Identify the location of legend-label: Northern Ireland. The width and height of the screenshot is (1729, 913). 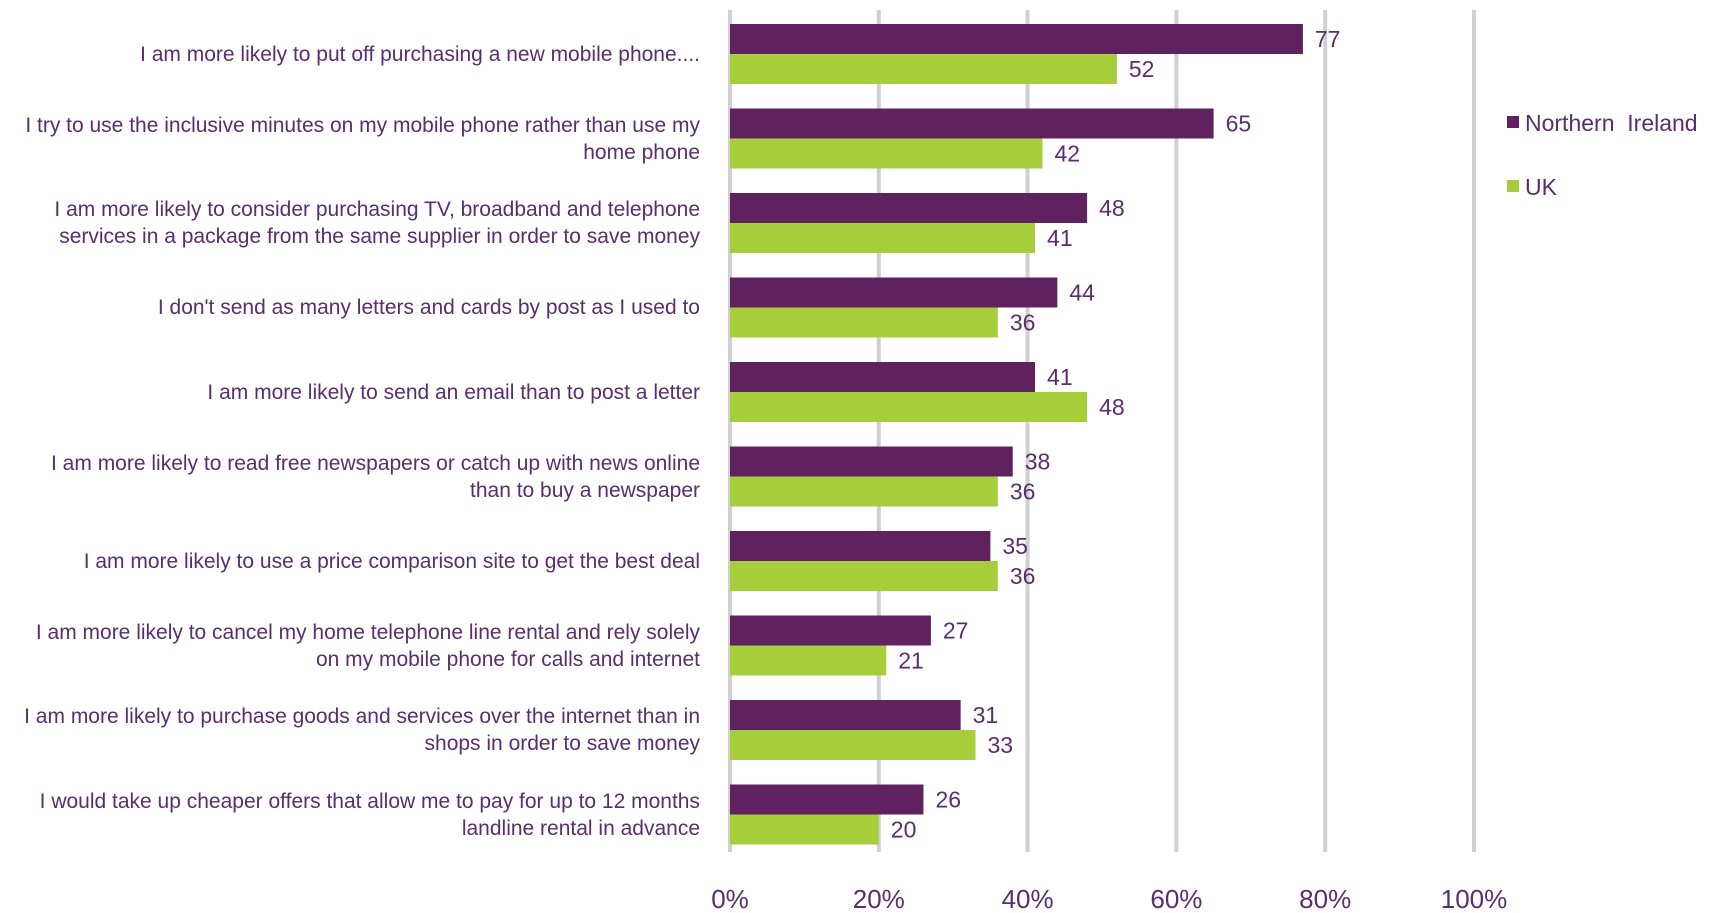
(1611, 123).